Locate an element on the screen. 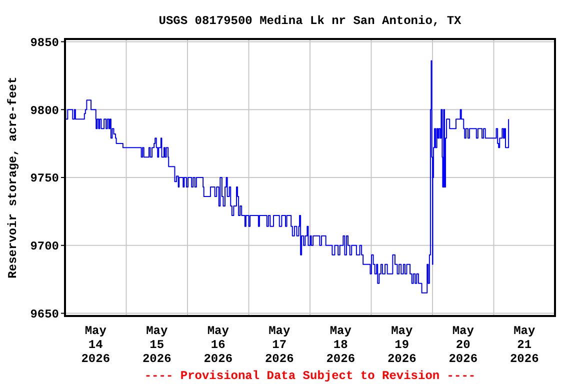 The height and width of the screenshot is (384, 576). x-tick-label: May 17 2026 is located at coordinates (279, 345).